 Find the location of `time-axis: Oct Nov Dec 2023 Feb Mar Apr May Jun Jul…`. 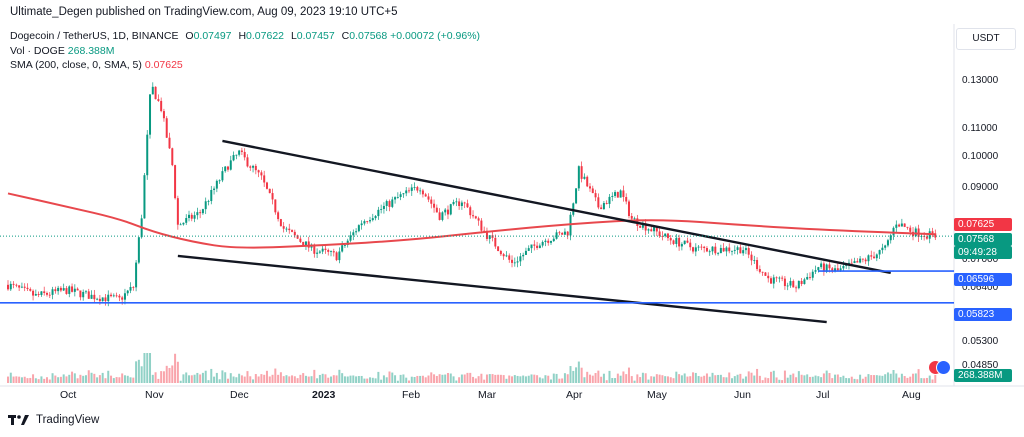

time-axis: Oct Nov Dec 2023 Feb Mar Apr May Jun Jul… is located at coordinates (477, 396).